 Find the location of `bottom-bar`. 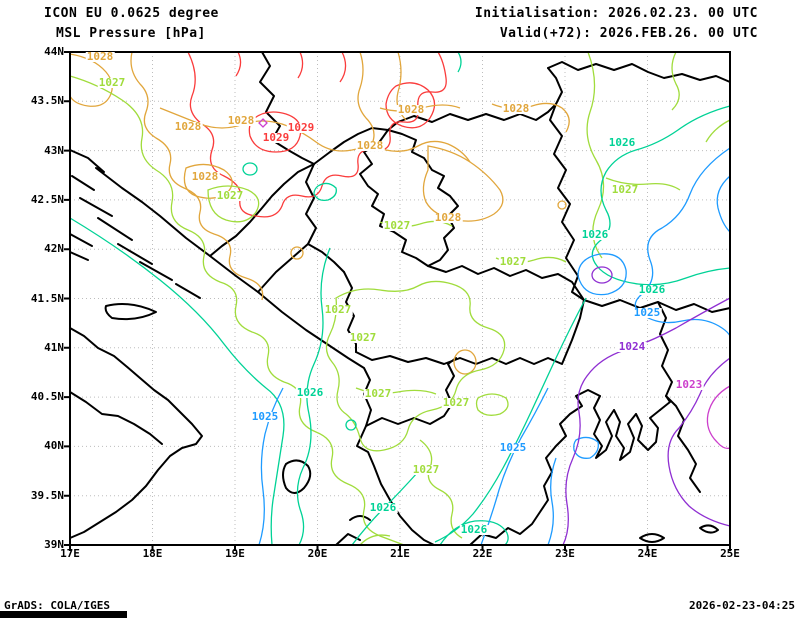

bottom-bar is located at coordinates (63, 614).